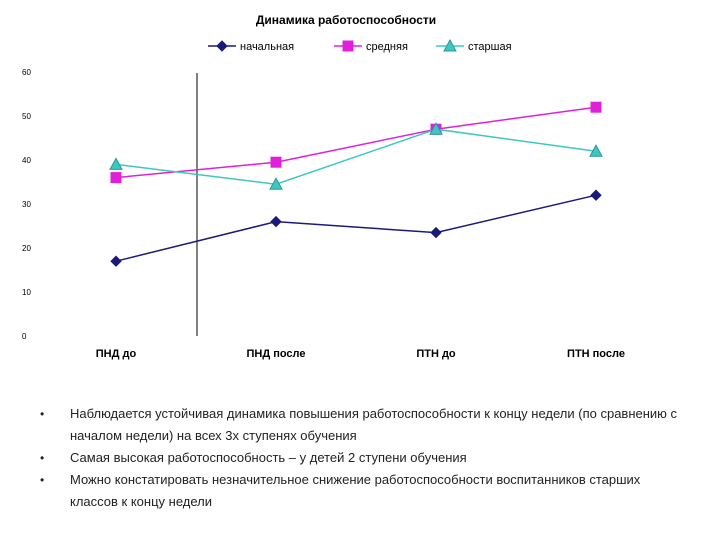 The image size is (720, 540). Describe the element at coordinates (490, 47) in the screenshot. I see `legend-label: старшая` at that location.